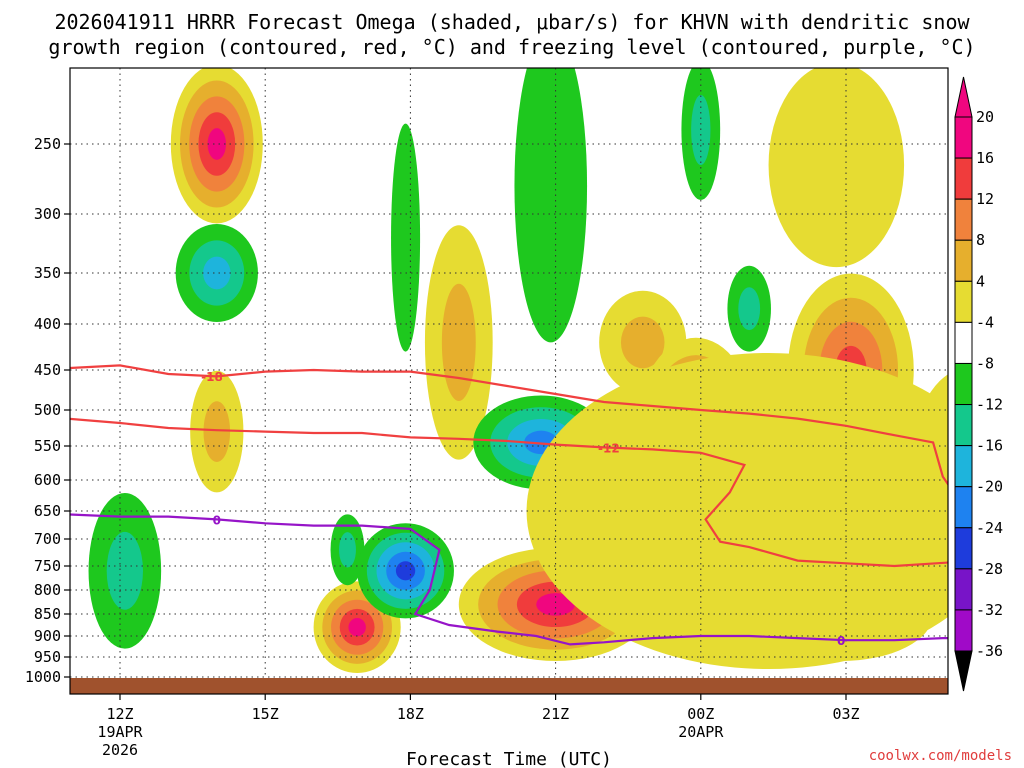  What do you see at coordinates (47, 370) in the screenshot?
I see `y-tick-label: 450` at bounding box center [47, 370].